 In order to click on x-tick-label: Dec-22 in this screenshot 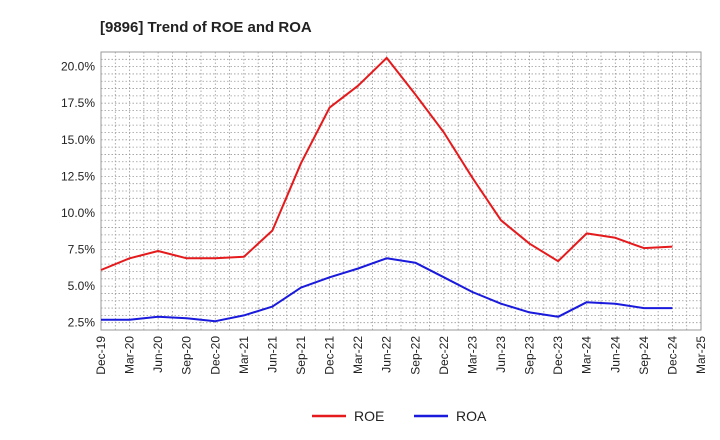, I will do `click(444, 355)`.